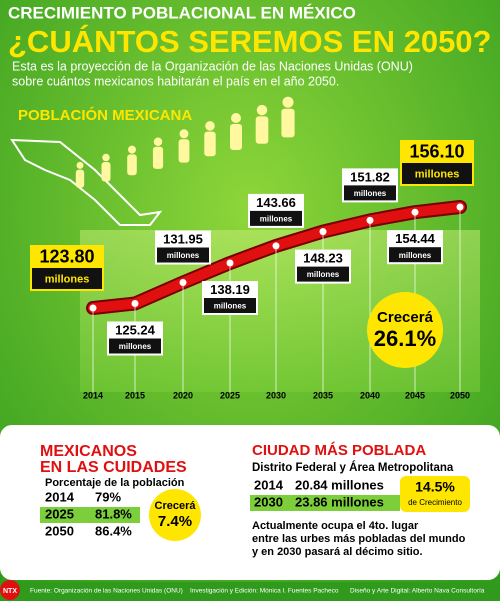 The height and width of the screenshot is (606, 500). I want to click on city-year: 2014, so click(269, 484).